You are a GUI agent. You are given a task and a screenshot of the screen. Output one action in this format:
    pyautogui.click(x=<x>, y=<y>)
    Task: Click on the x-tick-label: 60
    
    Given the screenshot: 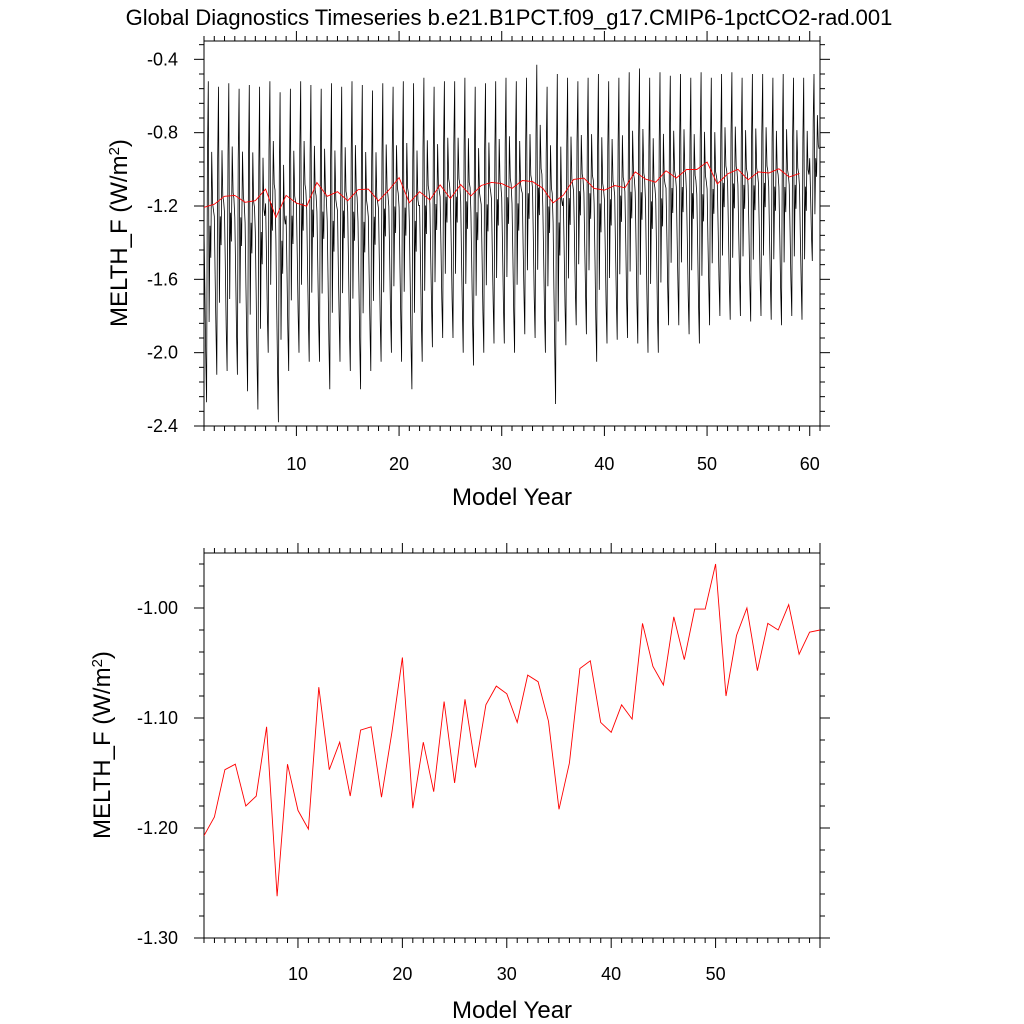 What is the action you would take?
    pyautogui.click(x=810, y=464)
    